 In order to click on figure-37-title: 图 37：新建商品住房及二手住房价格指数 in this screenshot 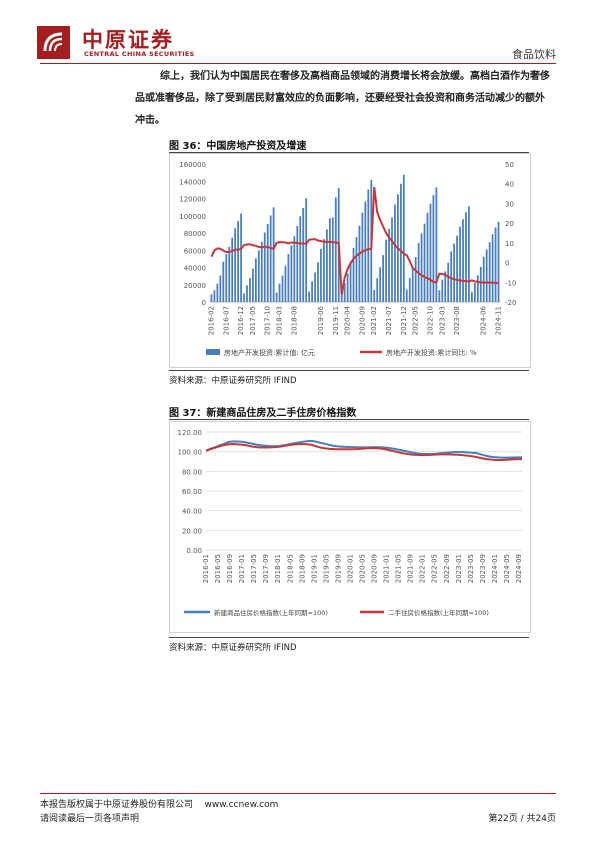, I will do `click(263, 413)`.